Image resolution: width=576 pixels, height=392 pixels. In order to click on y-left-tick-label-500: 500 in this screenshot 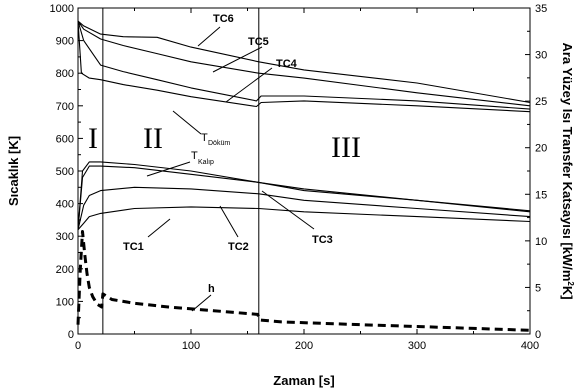, I will do `click(65, 172)`.